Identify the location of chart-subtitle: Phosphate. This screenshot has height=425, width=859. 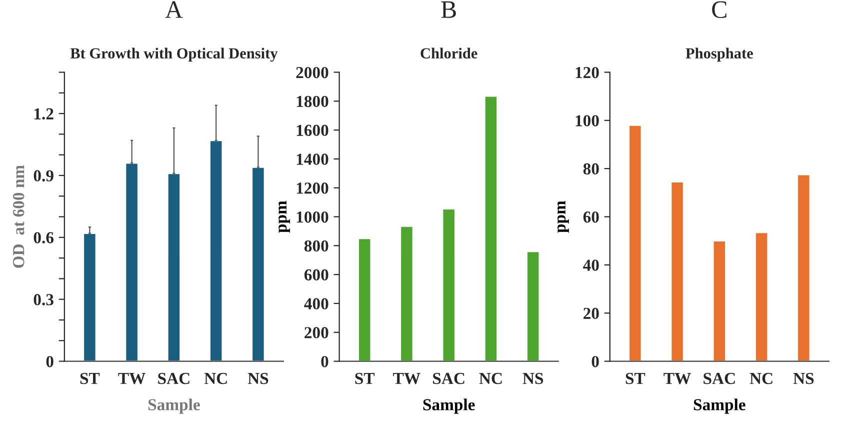
(719, 55).